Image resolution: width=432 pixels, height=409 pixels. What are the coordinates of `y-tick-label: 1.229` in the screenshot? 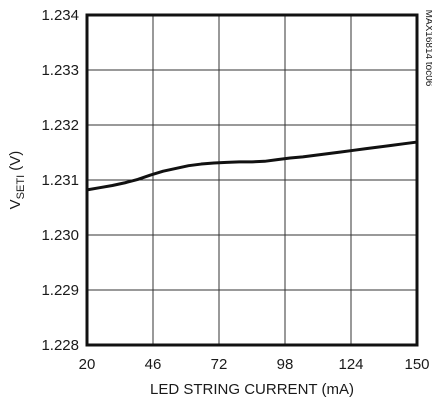 It's located at (60, 290).